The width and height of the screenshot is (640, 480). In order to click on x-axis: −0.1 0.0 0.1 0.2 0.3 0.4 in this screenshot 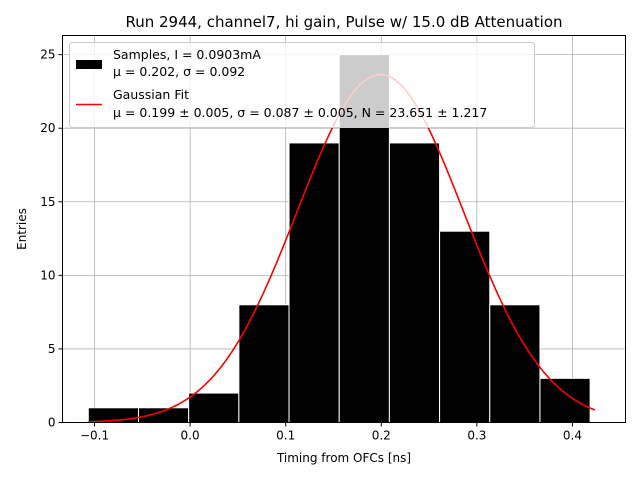, I will do `click(331, 432)`.